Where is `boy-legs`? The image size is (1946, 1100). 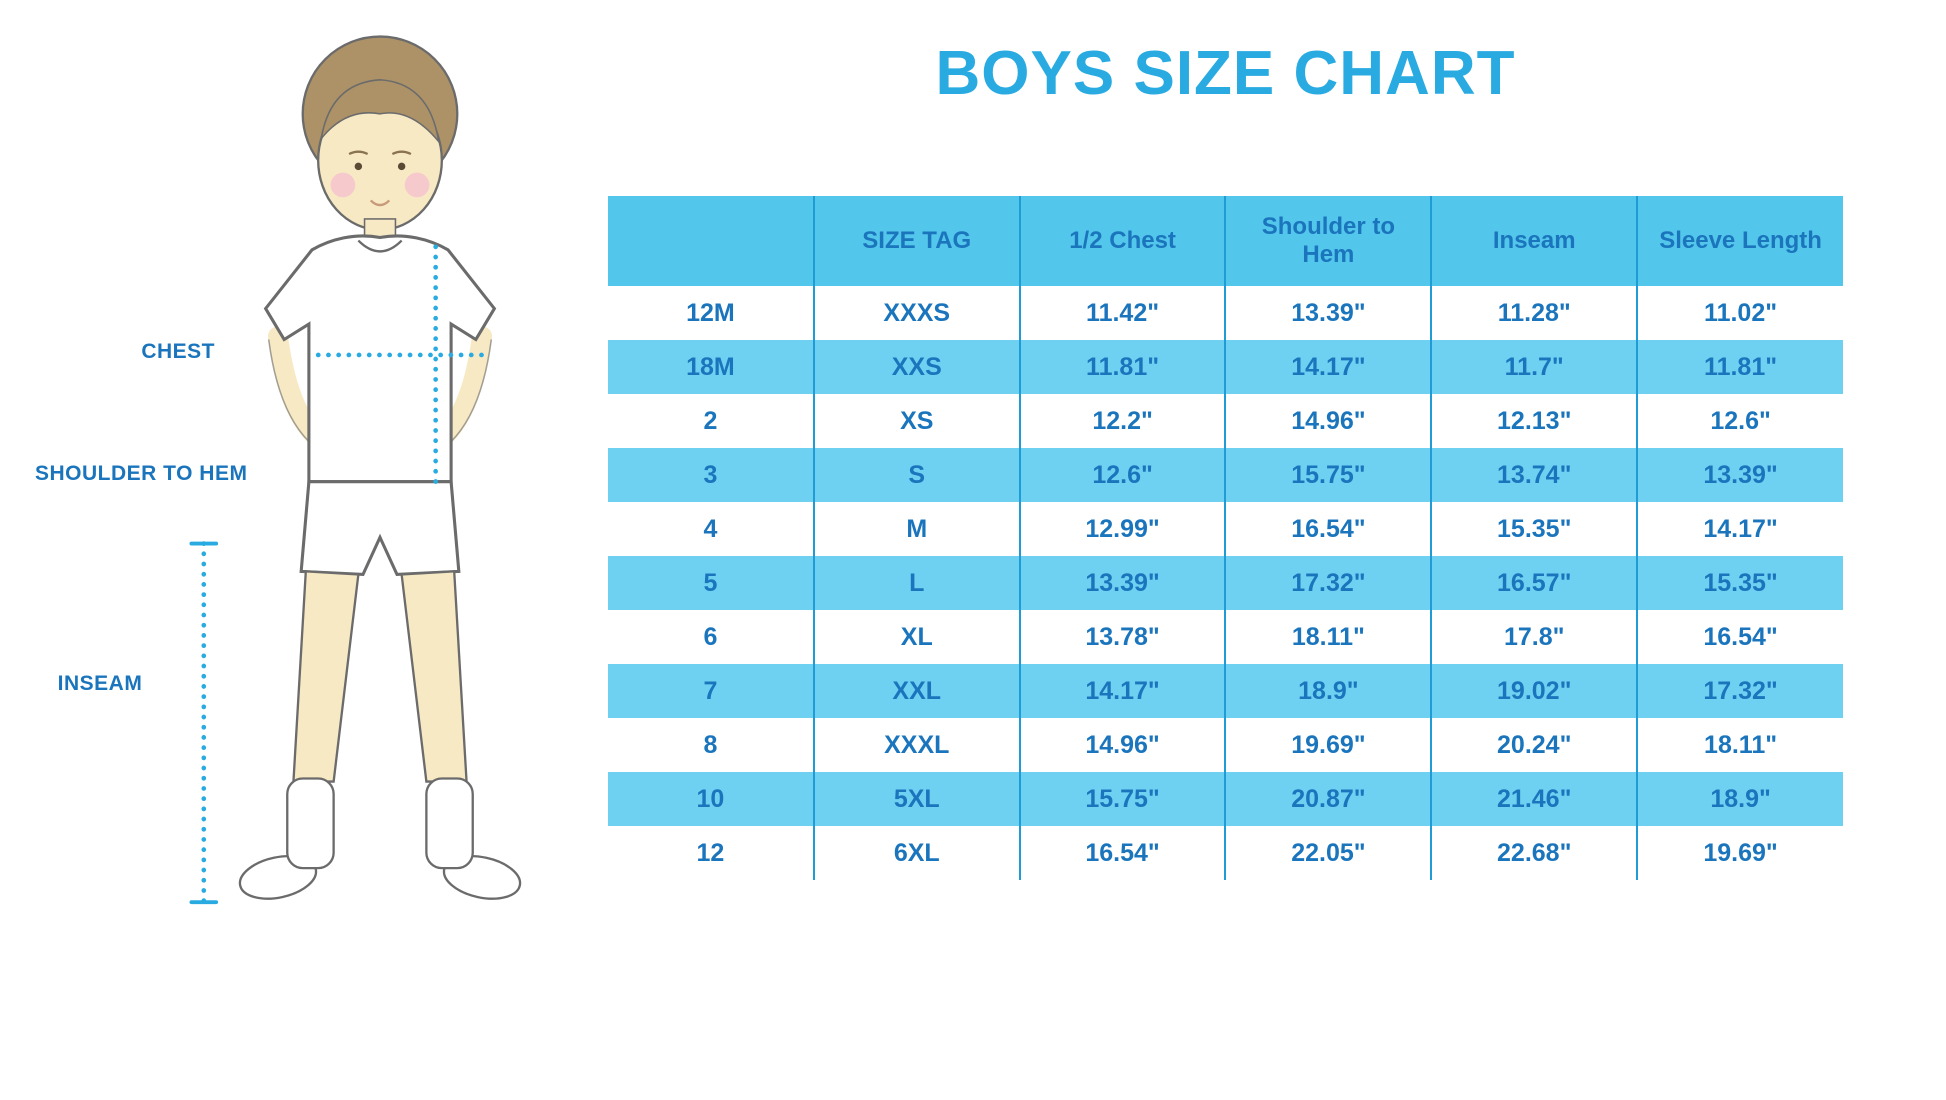 boy-legs is located at coordinates (380, 676).